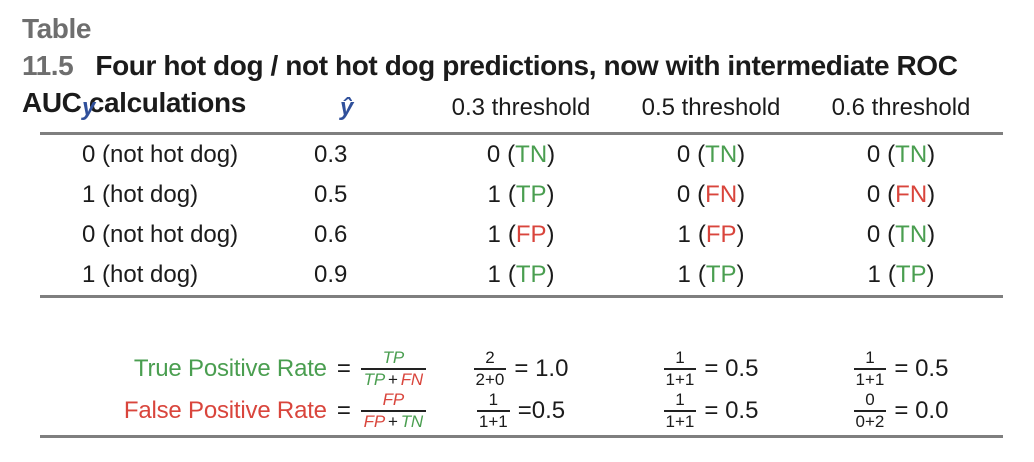 The image size is (1034, 462). What do you see at coordinates (711, 107) in the screenshot?
I see `col-header-threshold-05: 0.5 threshold` at bounding box center [711, 107].